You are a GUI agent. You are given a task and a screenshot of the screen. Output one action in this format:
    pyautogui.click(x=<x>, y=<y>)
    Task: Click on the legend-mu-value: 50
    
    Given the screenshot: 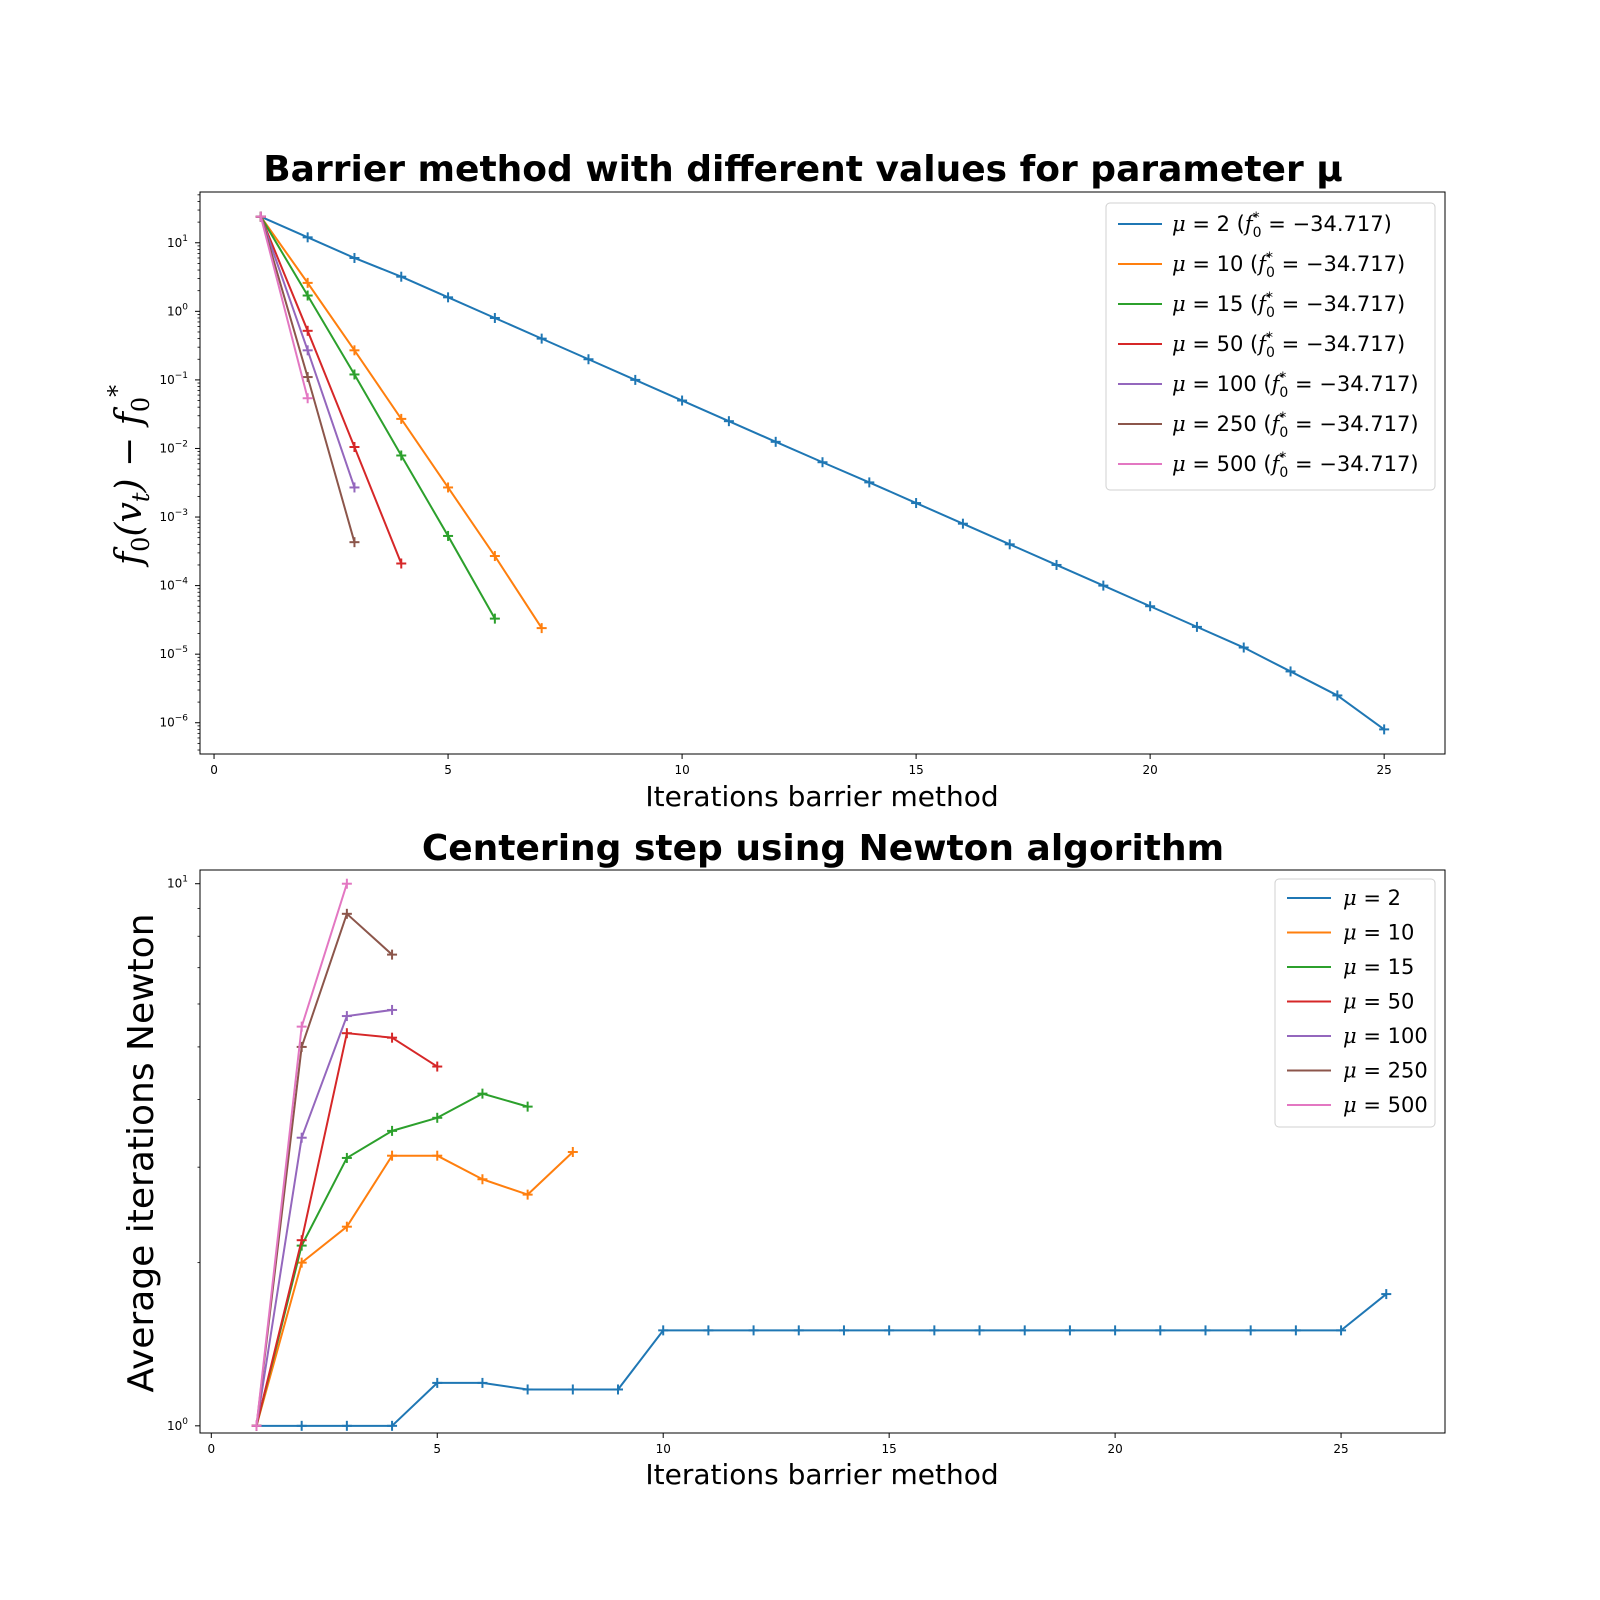 What is the action you would take?
    pyautogui.click(x=1230, y=344)
    